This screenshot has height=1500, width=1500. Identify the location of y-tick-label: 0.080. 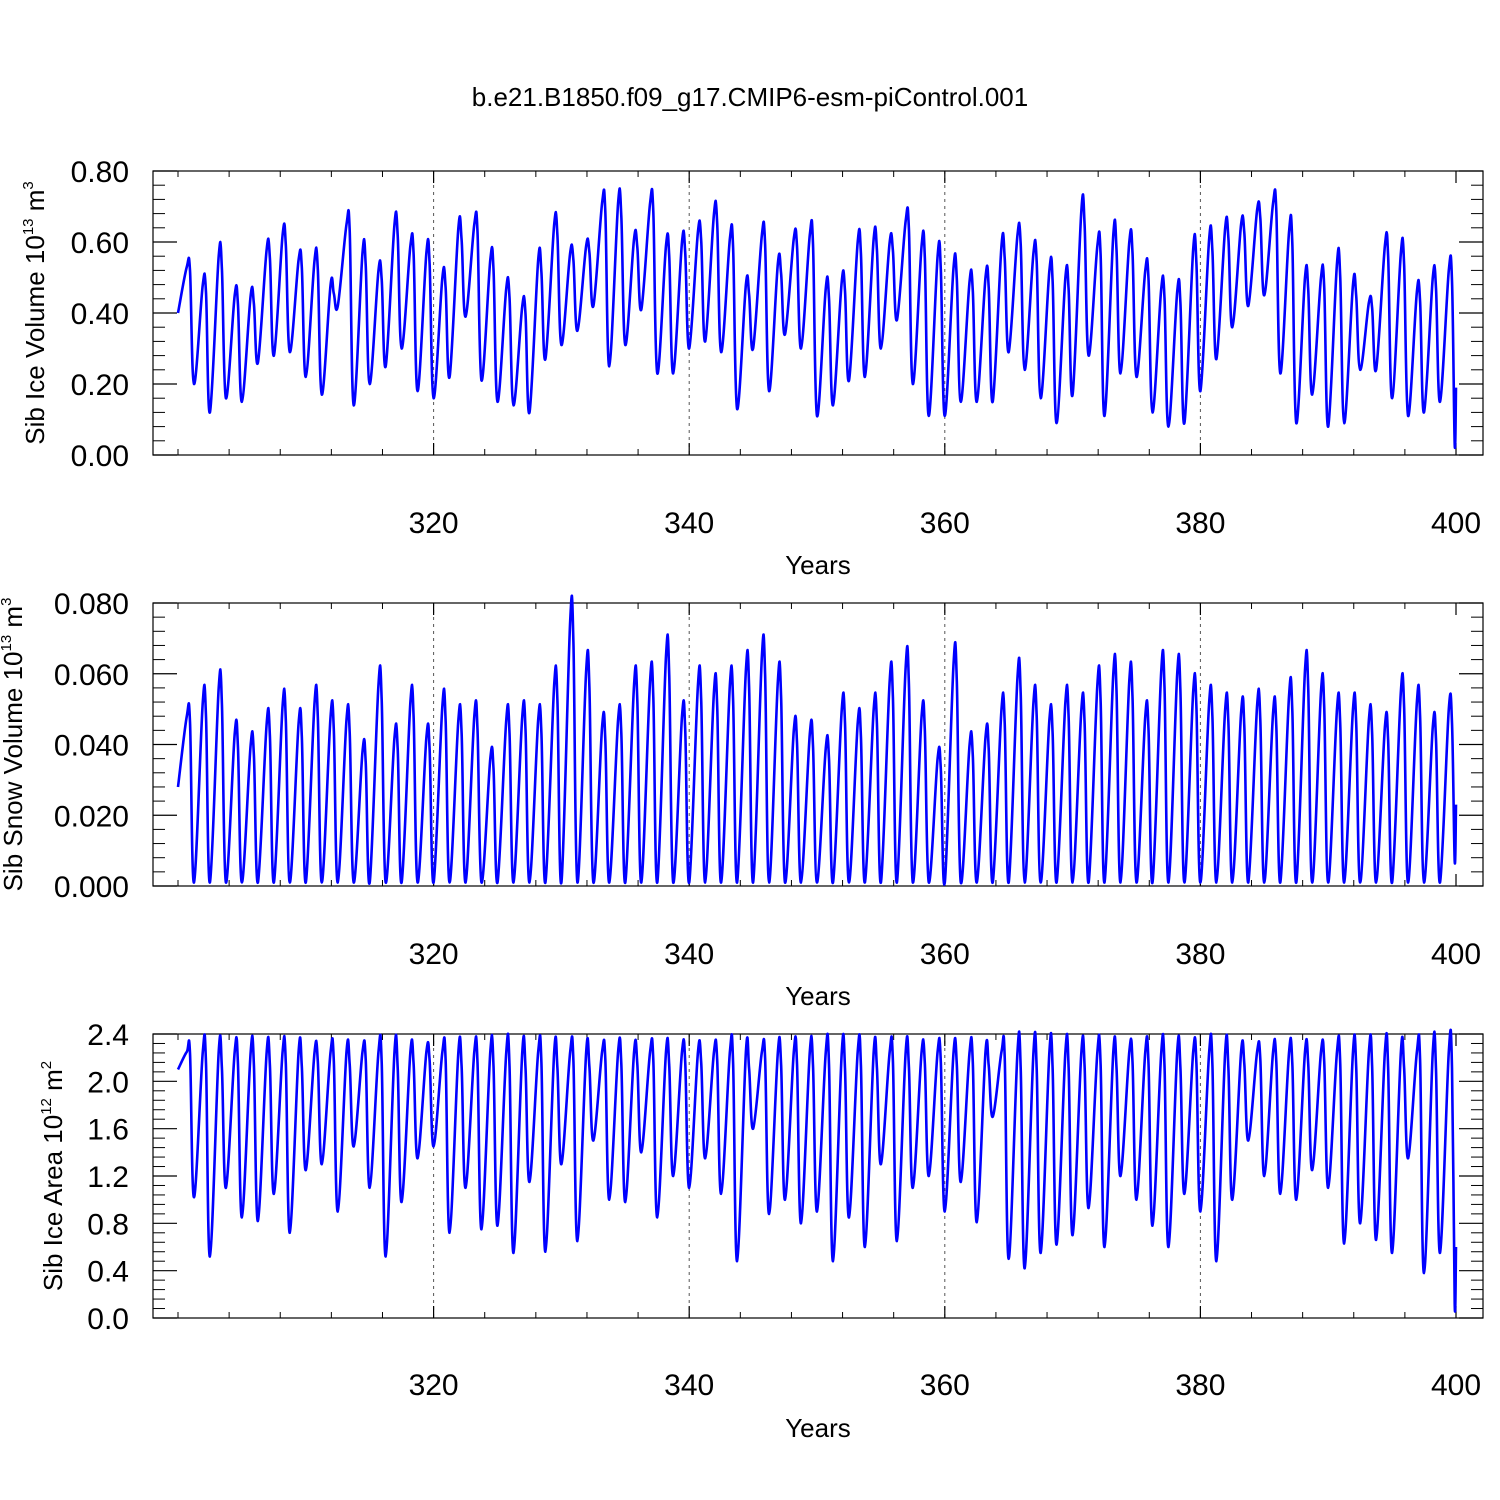
(91, 604).